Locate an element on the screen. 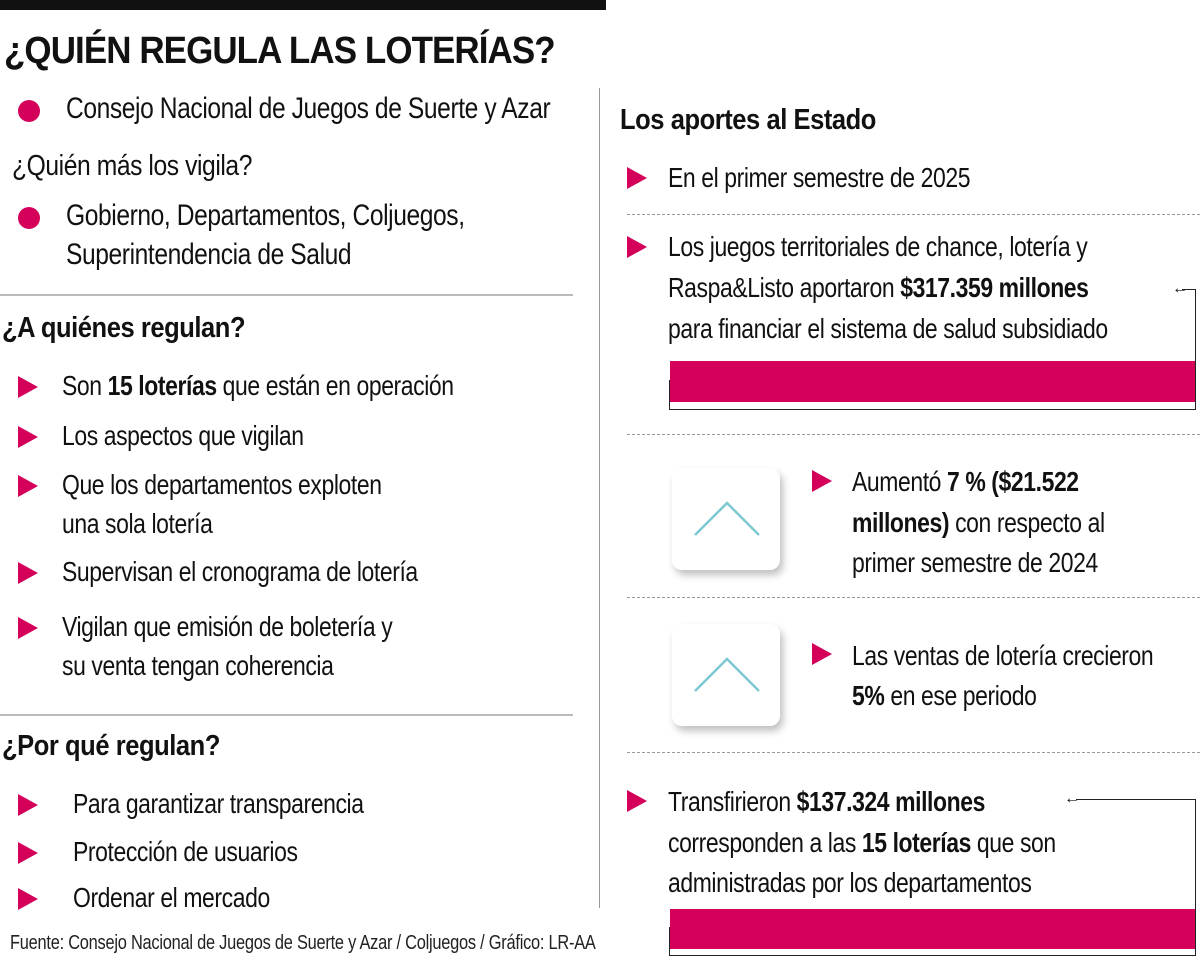 This screenshot has height=965, width=1200. contrib-line2: Raspa&Listo aportaron $317.359 millones is located at coordinates (878, 287).